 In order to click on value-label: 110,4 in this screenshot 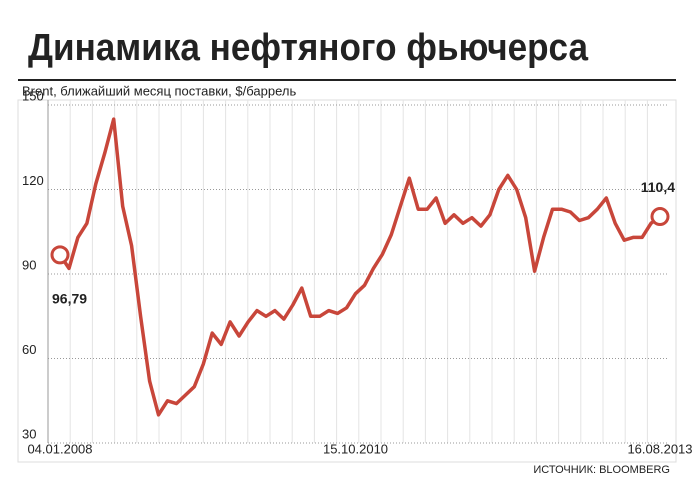, I will do `click(658, 187)`.